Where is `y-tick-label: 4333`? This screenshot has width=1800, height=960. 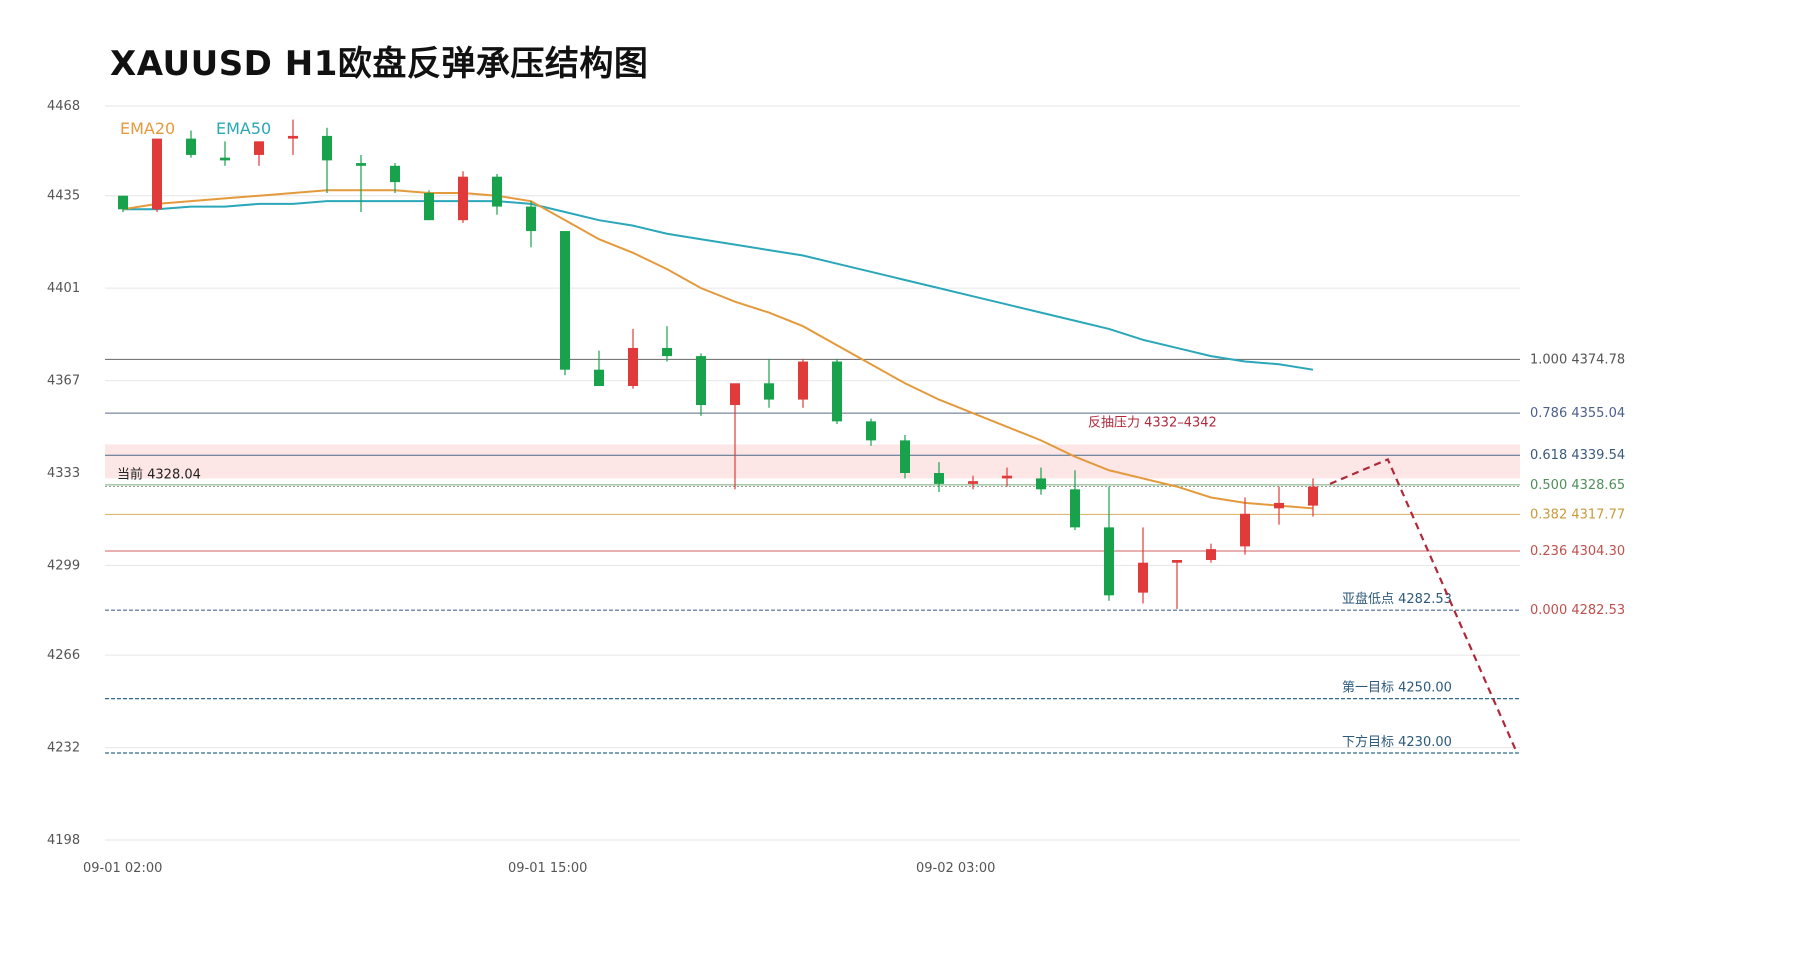
y-tick-label: 4333 is located at coordinates (63, 473).